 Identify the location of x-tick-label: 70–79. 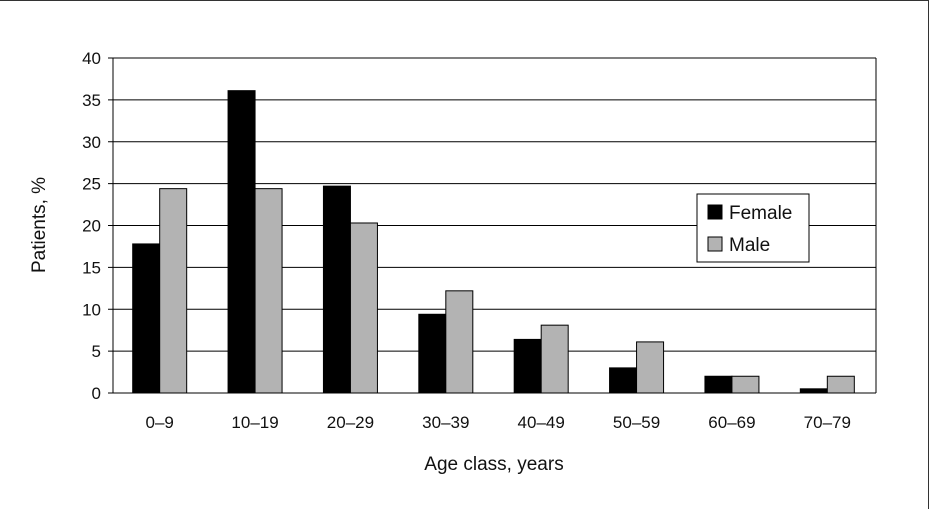
(827, 422).